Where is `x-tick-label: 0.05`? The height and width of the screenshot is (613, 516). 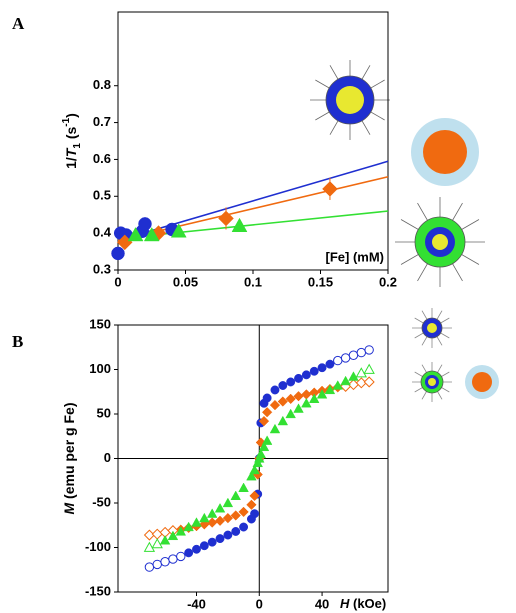
x-tick-label: 0.05 is located at coordinates (185, 281).